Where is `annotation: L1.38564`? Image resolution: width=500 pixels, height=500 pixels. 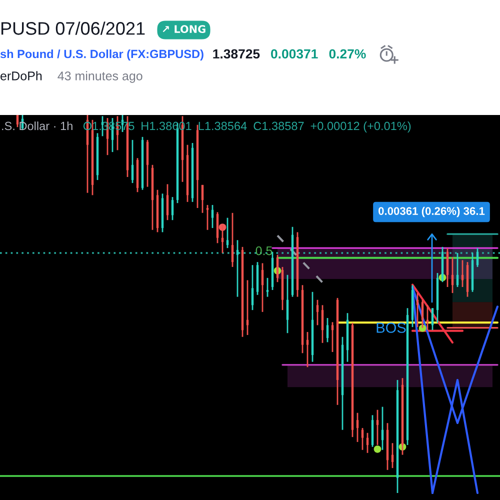
annotation: L1.38564 is located at coordinates (222, 126).